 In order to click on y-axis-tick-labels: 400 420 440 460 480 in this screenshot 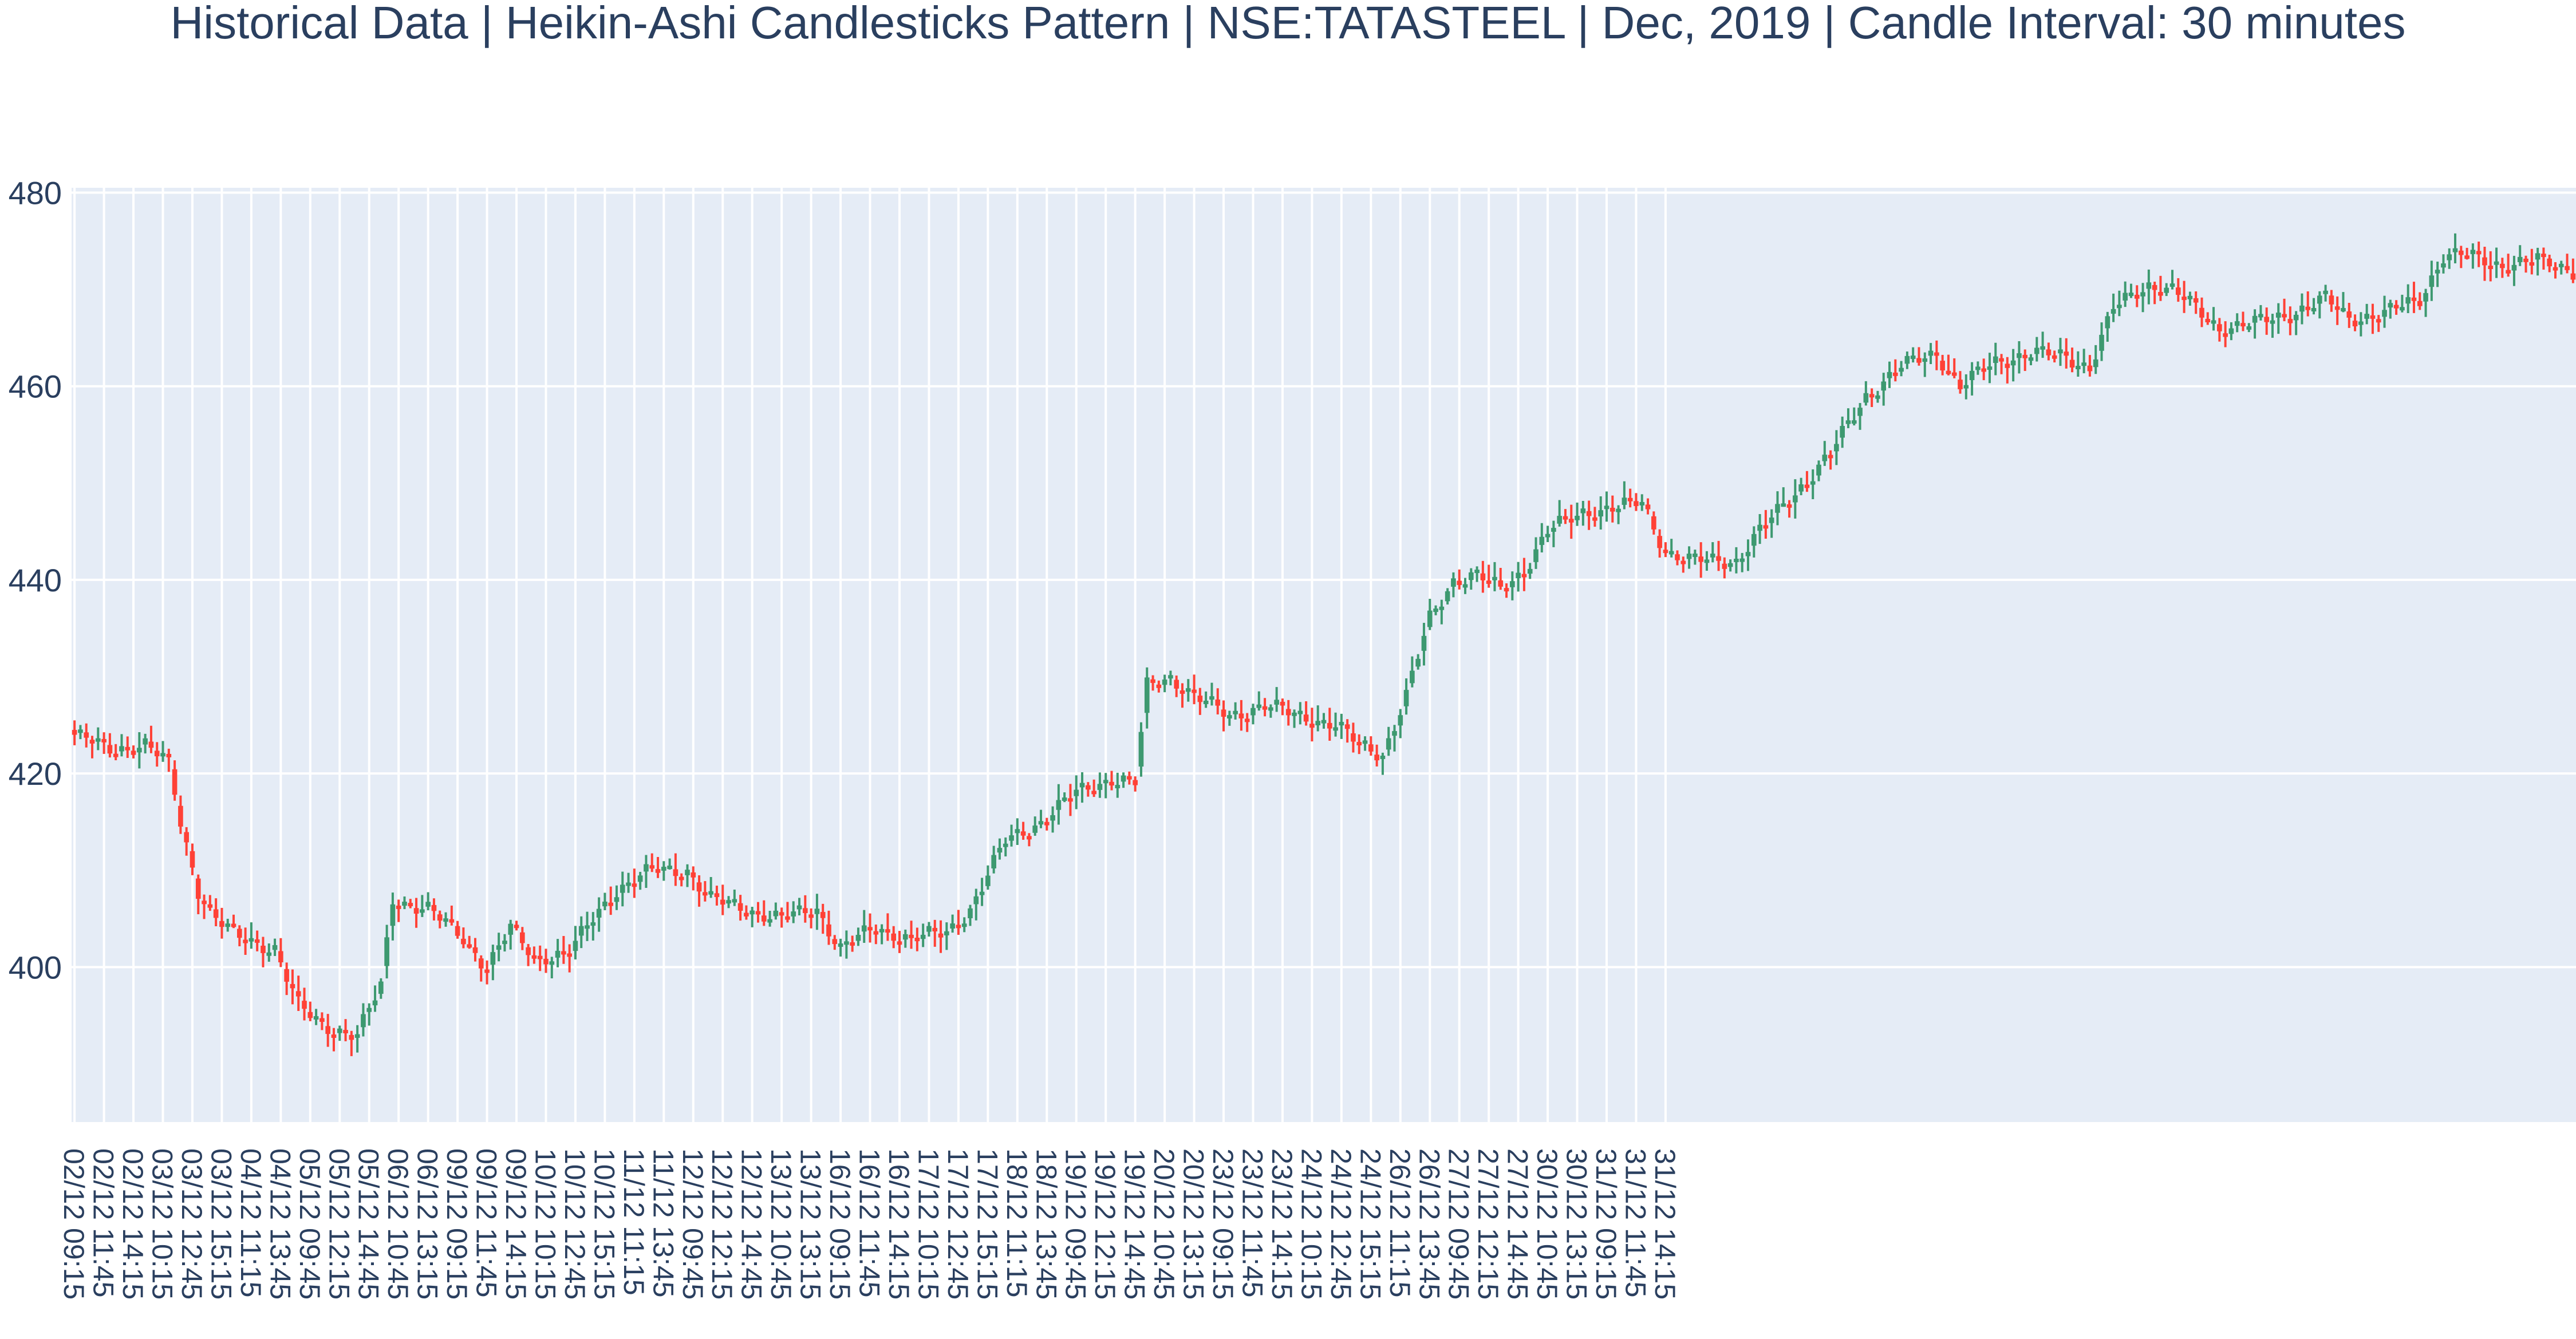, I will do `click(35, 580)`.